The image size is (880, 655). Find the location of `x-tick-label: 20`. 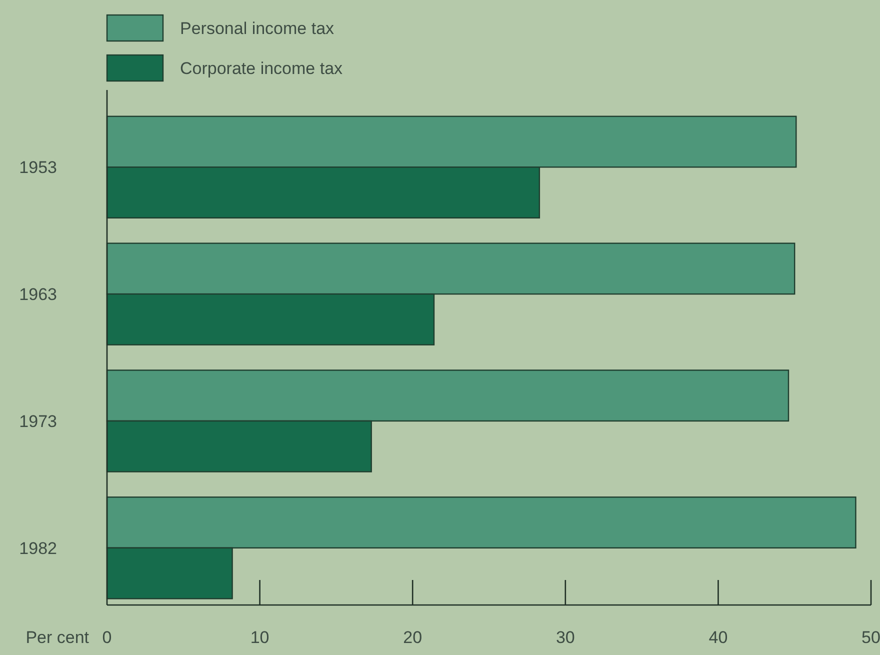

x-tick-label: 20 is located at coordinates (412, 638).